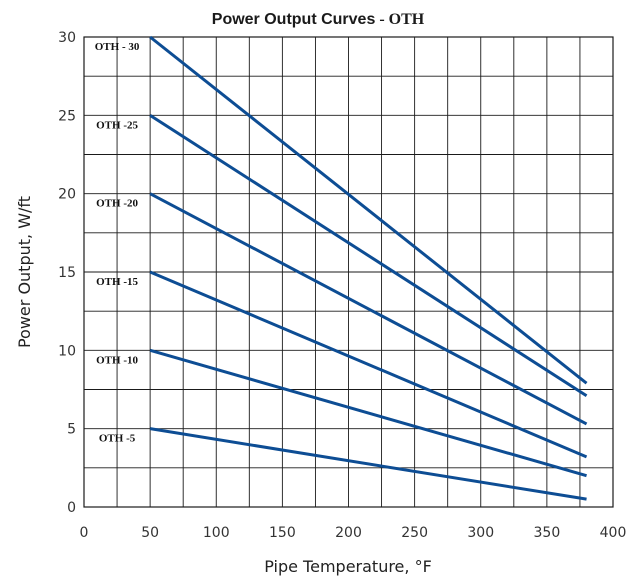 This screenshot has width=635, height=580. Describe the element at coordinates (282, 533) in the screenshot. I see `x-tick-label: 150` at that location.